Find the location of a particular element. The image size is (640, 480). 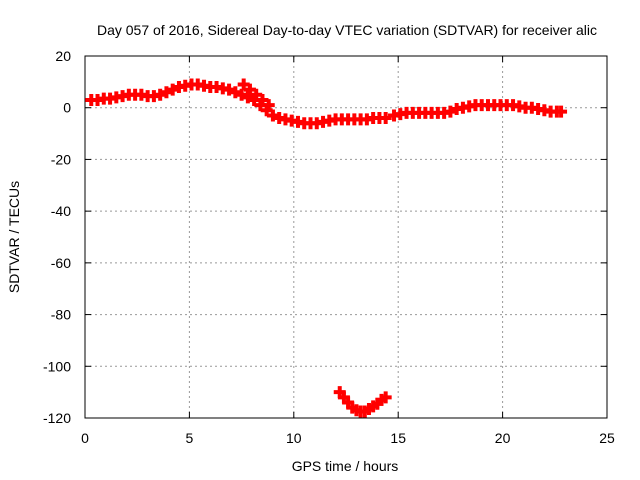

x-tick-labels: 0 5 10 15 20 25 is located at coordinates (348, 438).